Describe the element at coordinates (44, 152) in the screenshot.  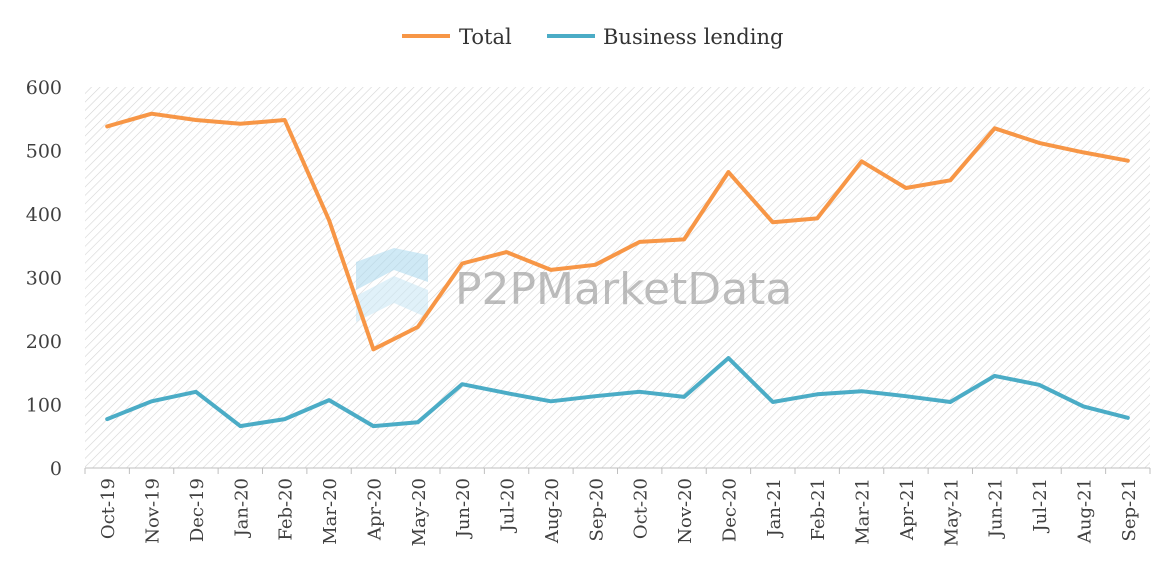
I see `y-tick-label: 500` at that location.